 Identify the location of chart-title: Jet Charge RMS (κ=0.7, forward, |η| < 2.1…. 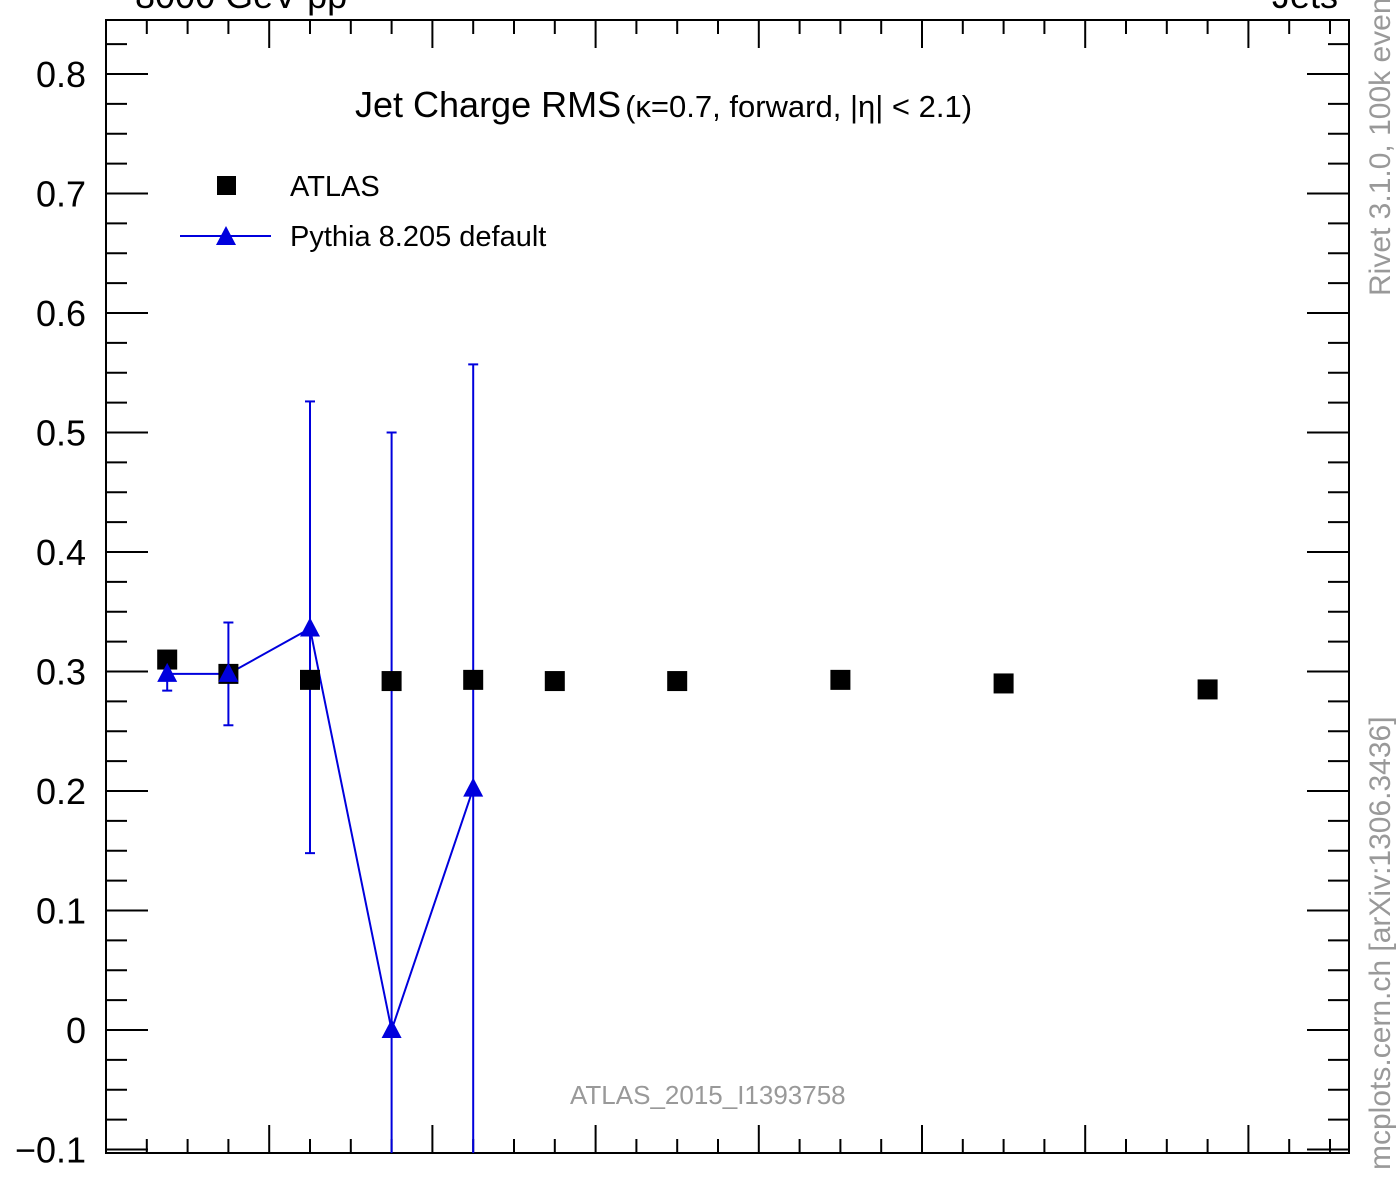
(663, 104).